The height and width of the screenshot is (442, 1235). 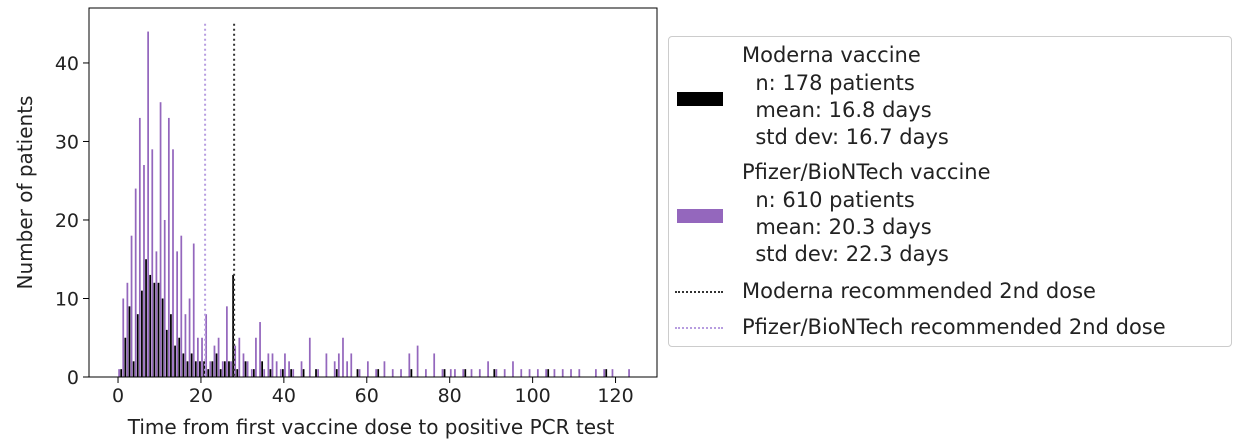 What do you see at coordinates (700, 216) in the screenshot?
I see `legend-swatch-pfizer` at bounding box center [700, 216].